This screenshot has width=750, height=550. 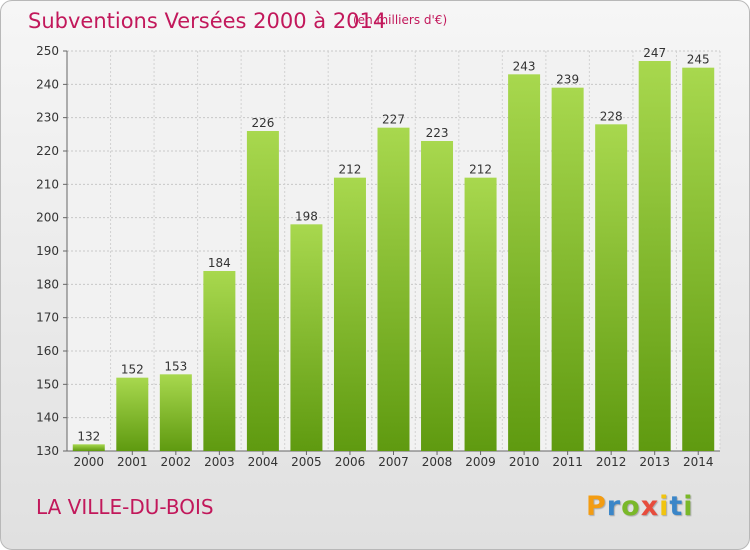 What do you see at coordinates (219, 462) in the screenshot?
I see `x-tick-label: 2003` at bounding box center [219, 462].